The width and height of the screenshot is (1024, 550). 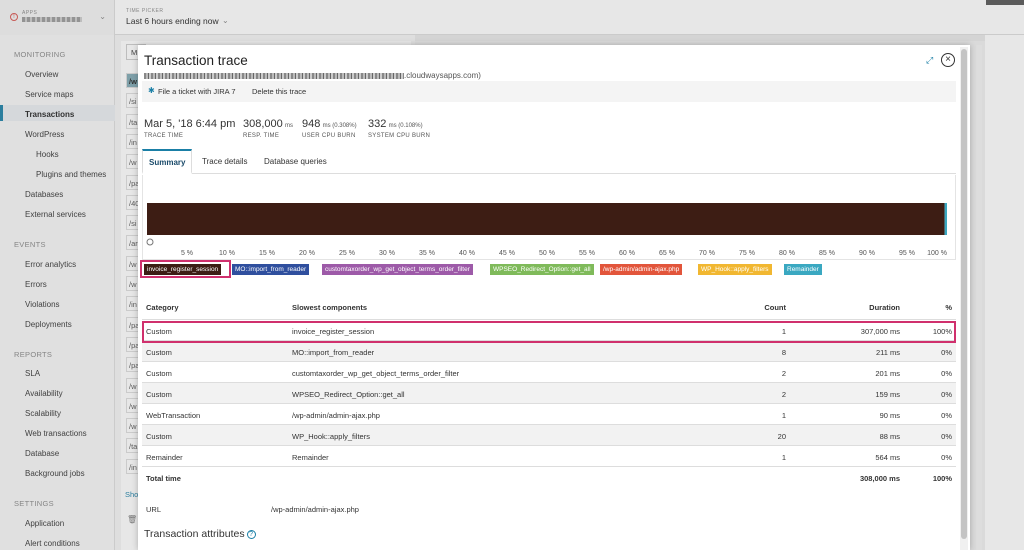 What do you see at coordinates (946, 457) in the screenshot?
I see `cell-percent: 0%` at bounding box center [946, 457].